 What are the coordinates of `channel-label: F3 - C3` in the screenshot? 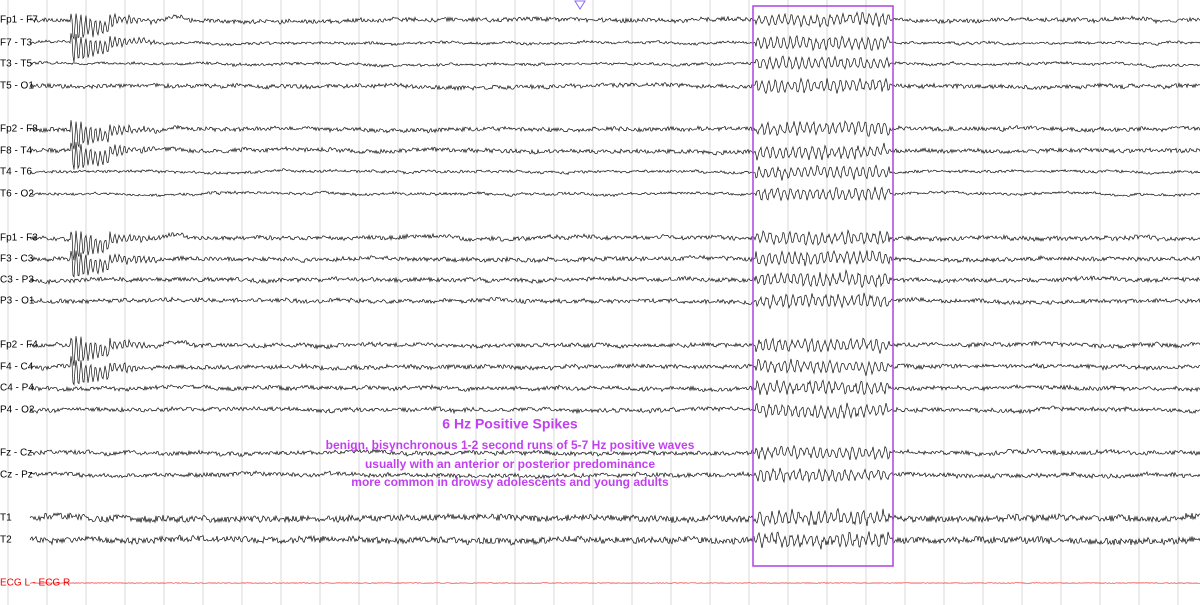 It's located at (17, 259).